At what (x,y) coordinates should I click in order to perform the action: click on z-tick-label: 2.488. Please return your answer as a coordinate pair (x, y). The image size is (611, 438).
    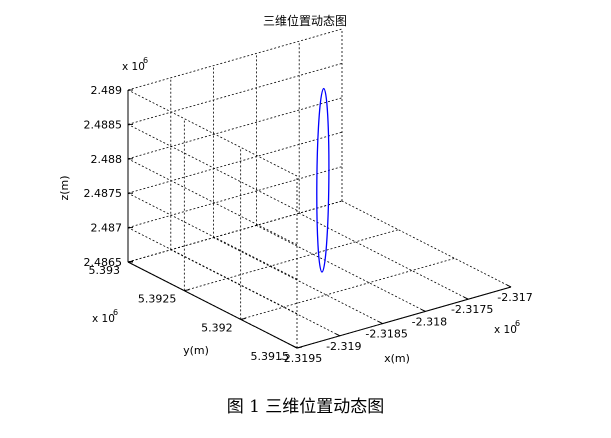
    Looking at the image, I should click on (107, 159).